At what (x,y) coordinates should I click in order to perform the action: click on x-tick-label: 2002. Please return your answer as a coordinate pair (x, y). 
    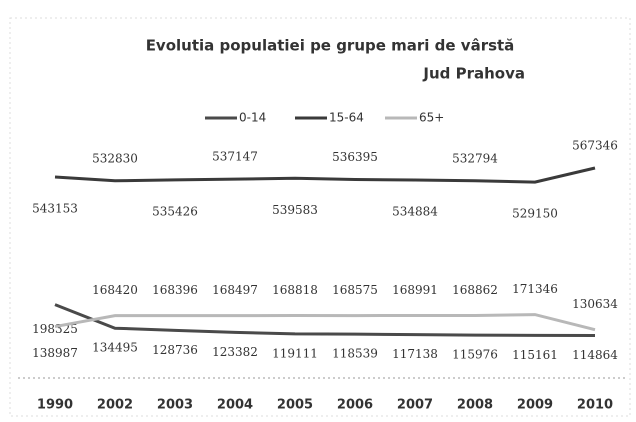
    Looking at the image, I should click on (115, 405).